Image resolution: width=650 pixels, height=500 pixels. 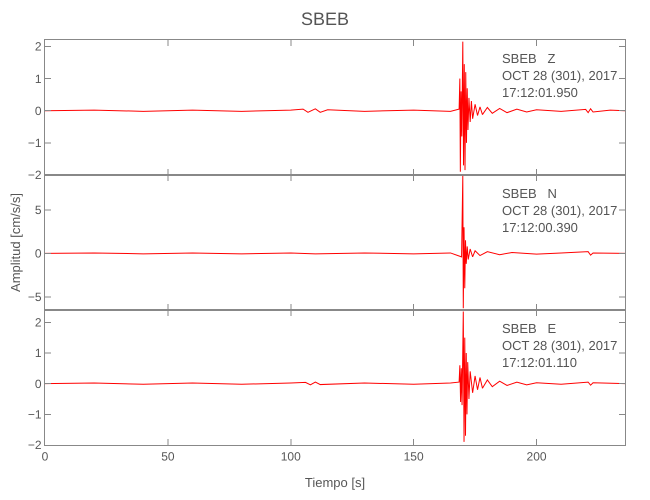 I want to click on chart-title: SBEB, so click(x=325, y=19).